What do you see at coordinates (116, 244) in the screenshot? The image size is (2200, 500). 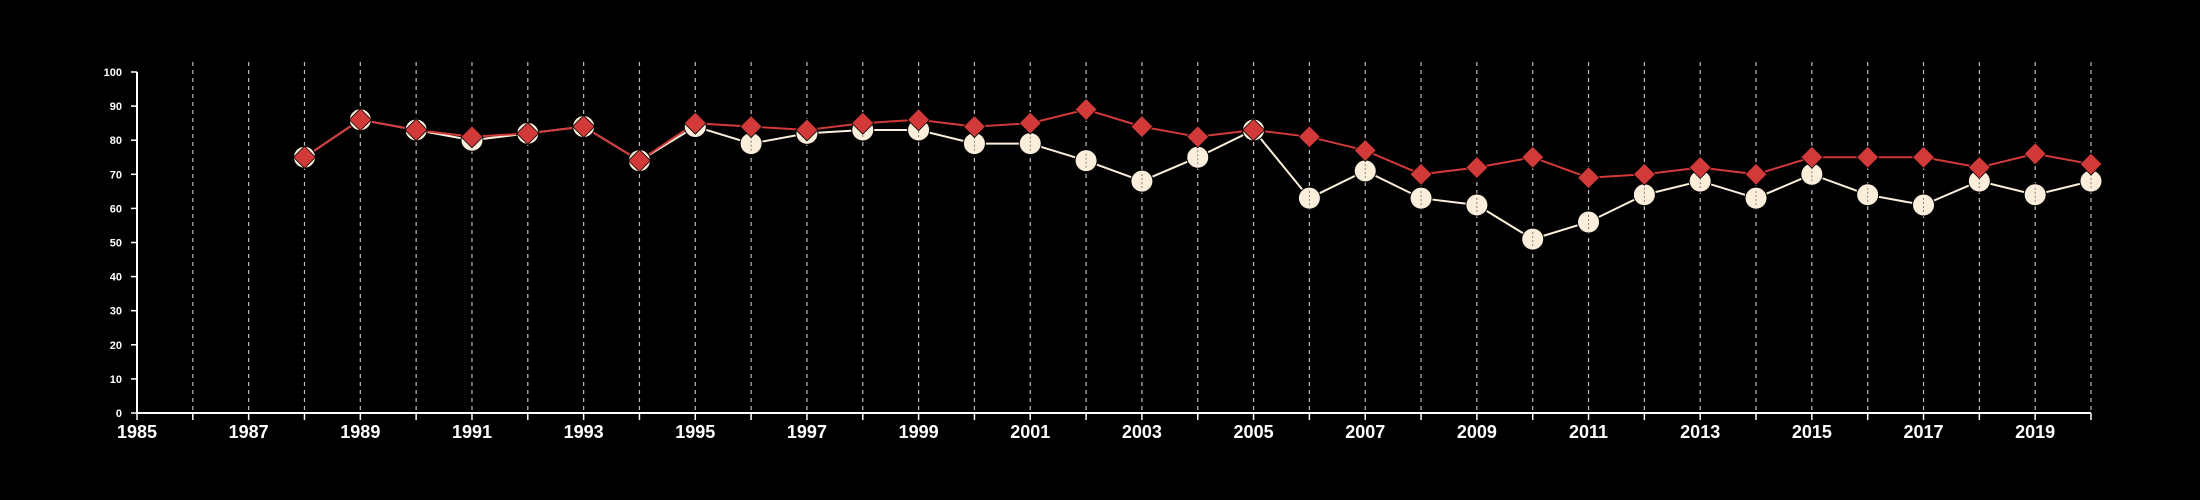 I see `y-tick-label: 50` at bounding box center [116, 244].